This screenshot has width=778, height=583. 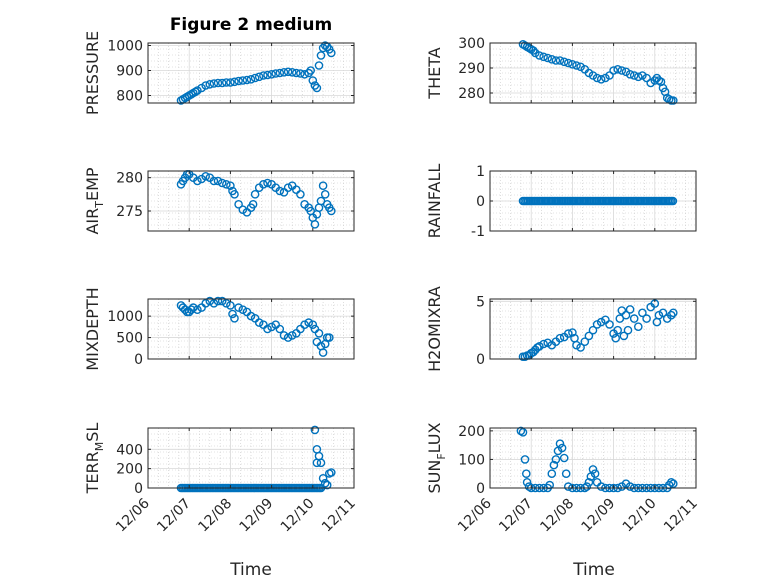 What do you see at coordinates (92, 73) in the screenshot?
I see `y-axis-label: PRESSURE` at bounding box center [92, 73].